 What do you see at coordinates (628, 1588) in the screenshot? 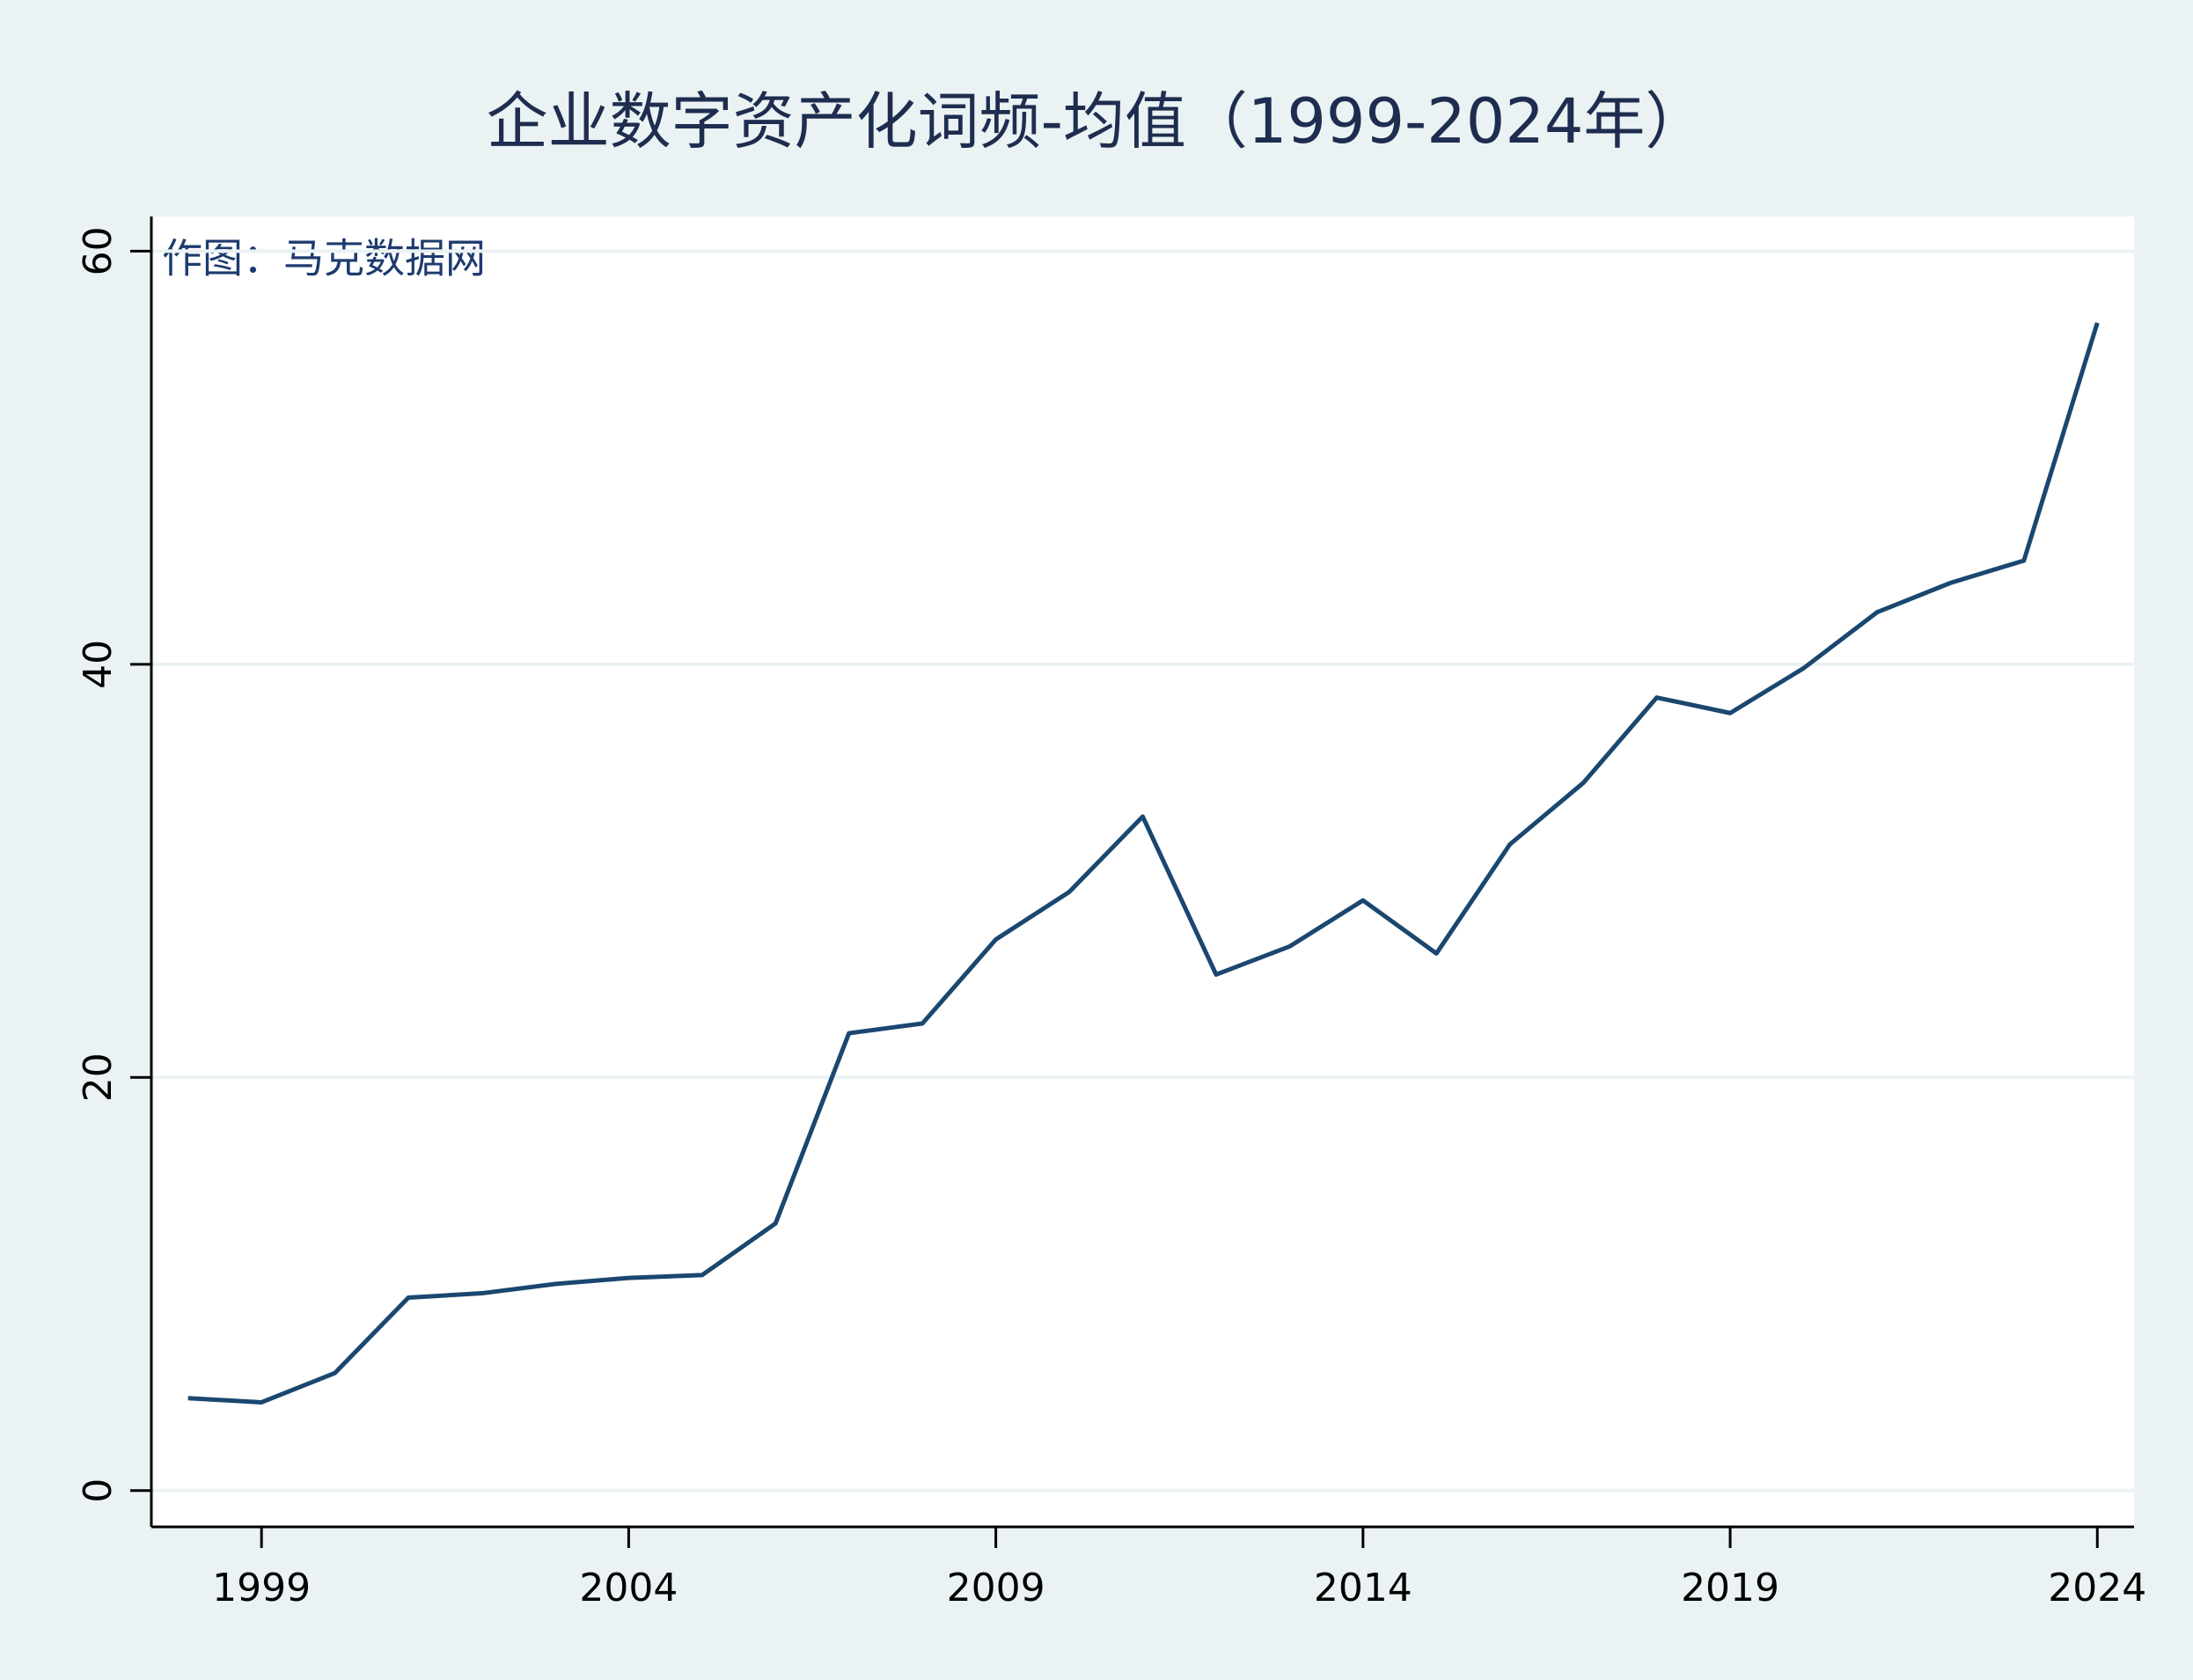
I see `x-tick-label: 2004` at bounding box center [628, 1588].